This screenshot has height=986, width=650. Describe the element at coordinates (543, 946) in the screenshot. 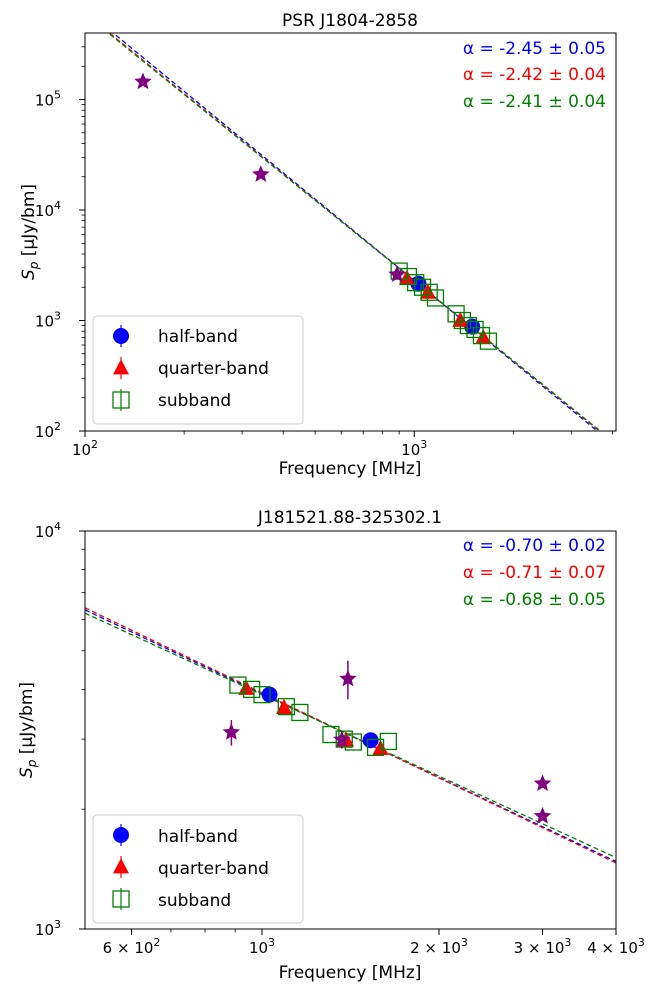

I see `x-tick-label: 3 × 103` at that location.